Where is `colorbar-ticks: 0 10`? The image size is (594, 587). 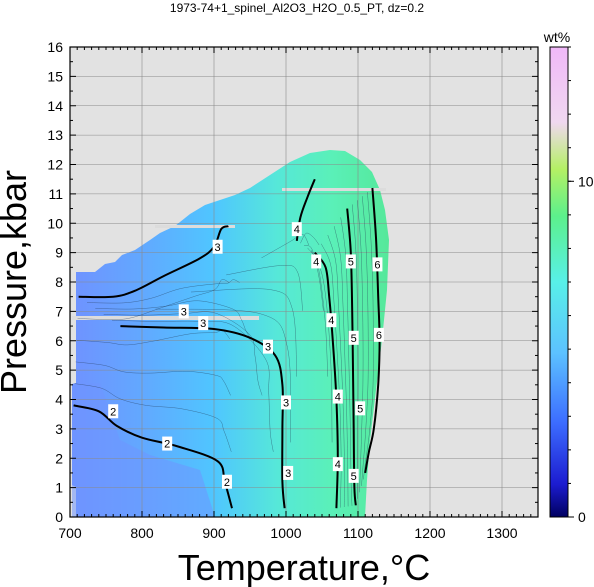
colorbar-ticks: 0 10 is located at coordinates (581, 285).